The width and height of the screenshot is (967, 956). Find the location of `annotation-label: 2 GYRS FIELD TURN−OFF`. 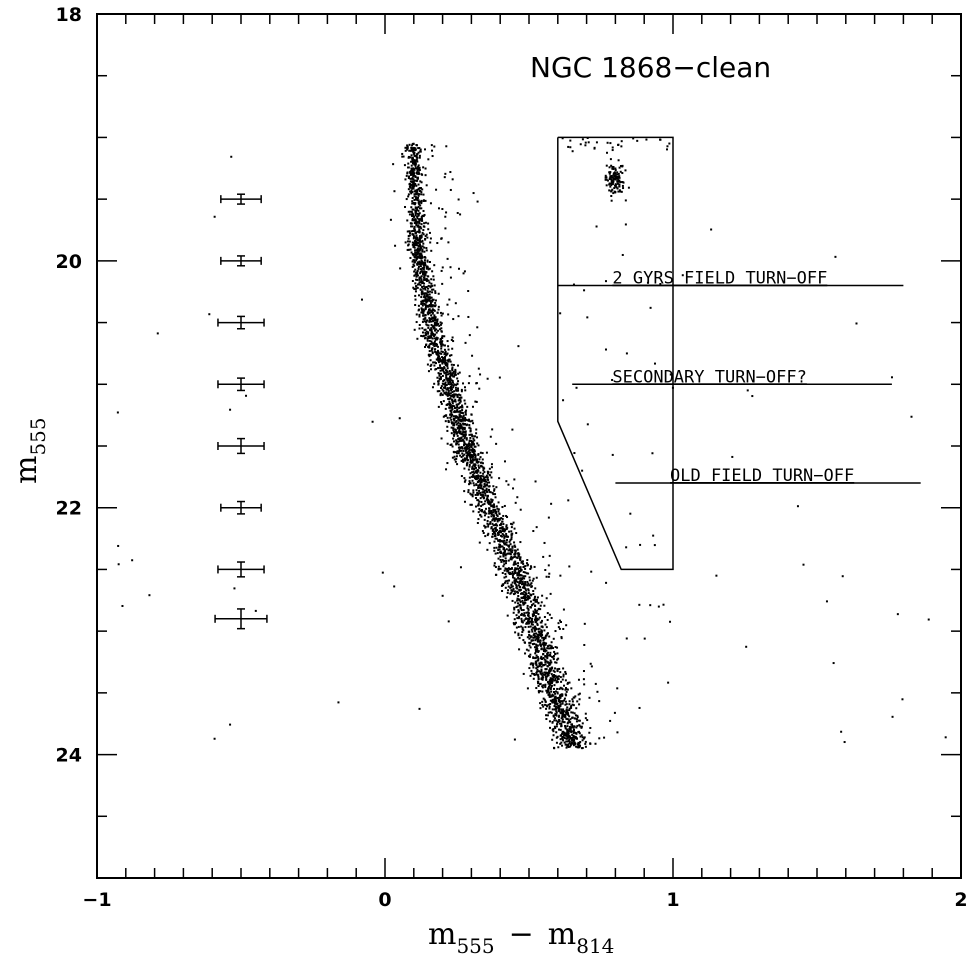

annotation-label: 2 GYRS FIELD TURN−OFF is located at coordinates (719, 279).